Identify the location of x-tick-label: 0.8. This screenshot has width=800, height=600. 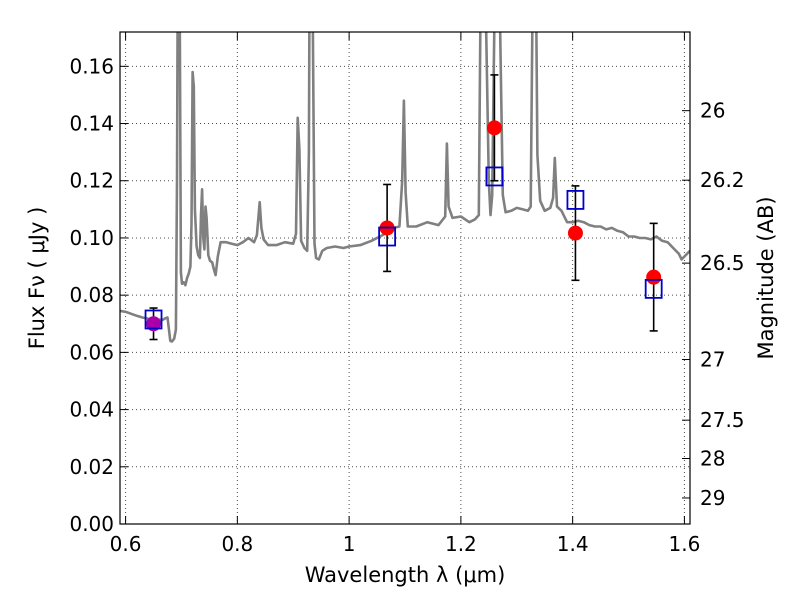
(237, 544).